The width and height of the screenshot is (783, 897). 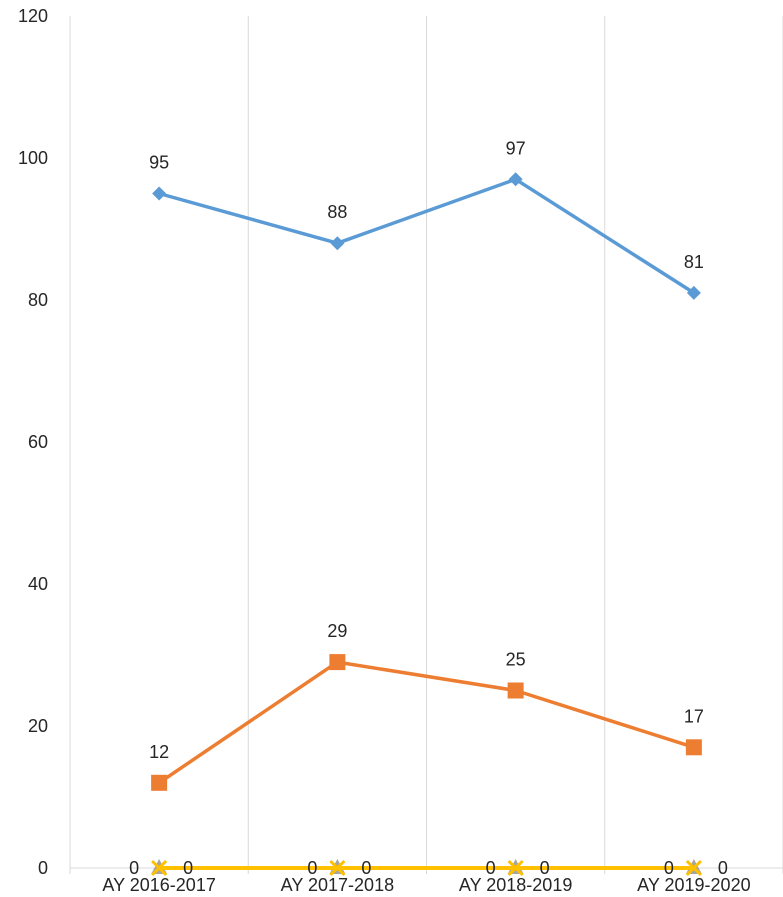 I want to click on data-label: 95, so click(x=159, y=163).